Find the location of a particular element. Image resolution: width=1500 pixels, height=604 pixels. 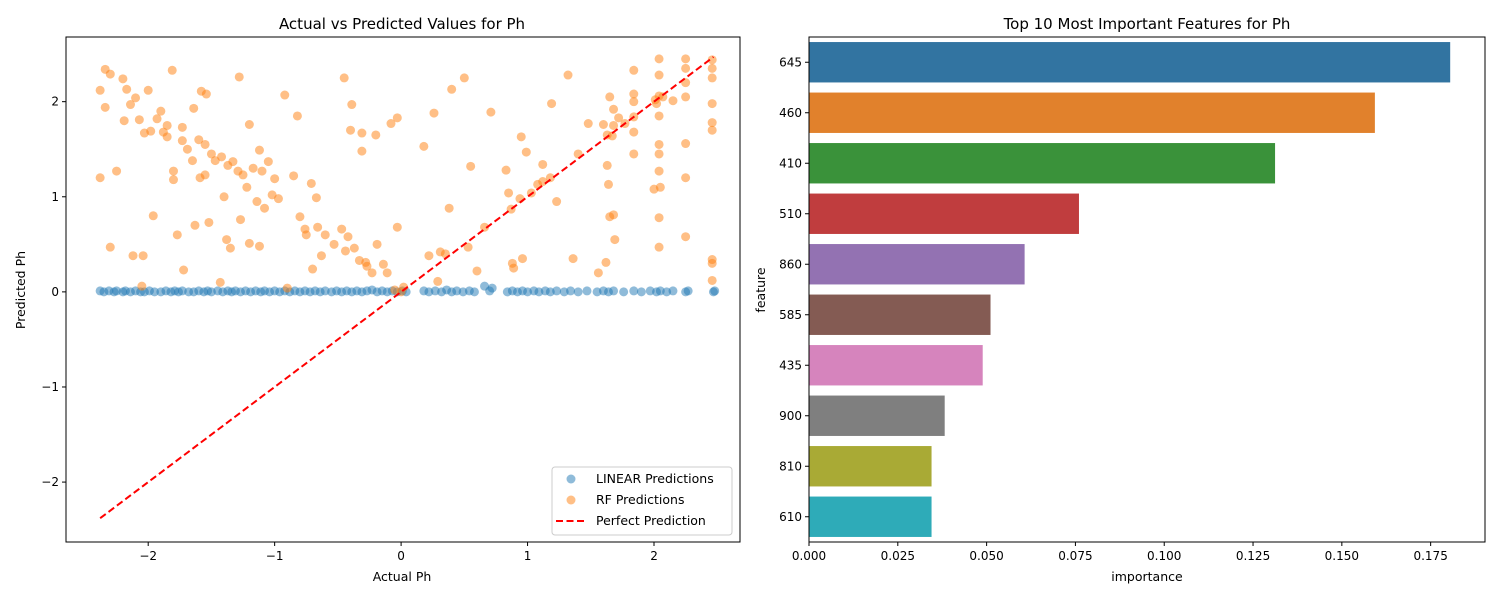

bar-y-axis-title: feature is located at coordinates (760, 289).